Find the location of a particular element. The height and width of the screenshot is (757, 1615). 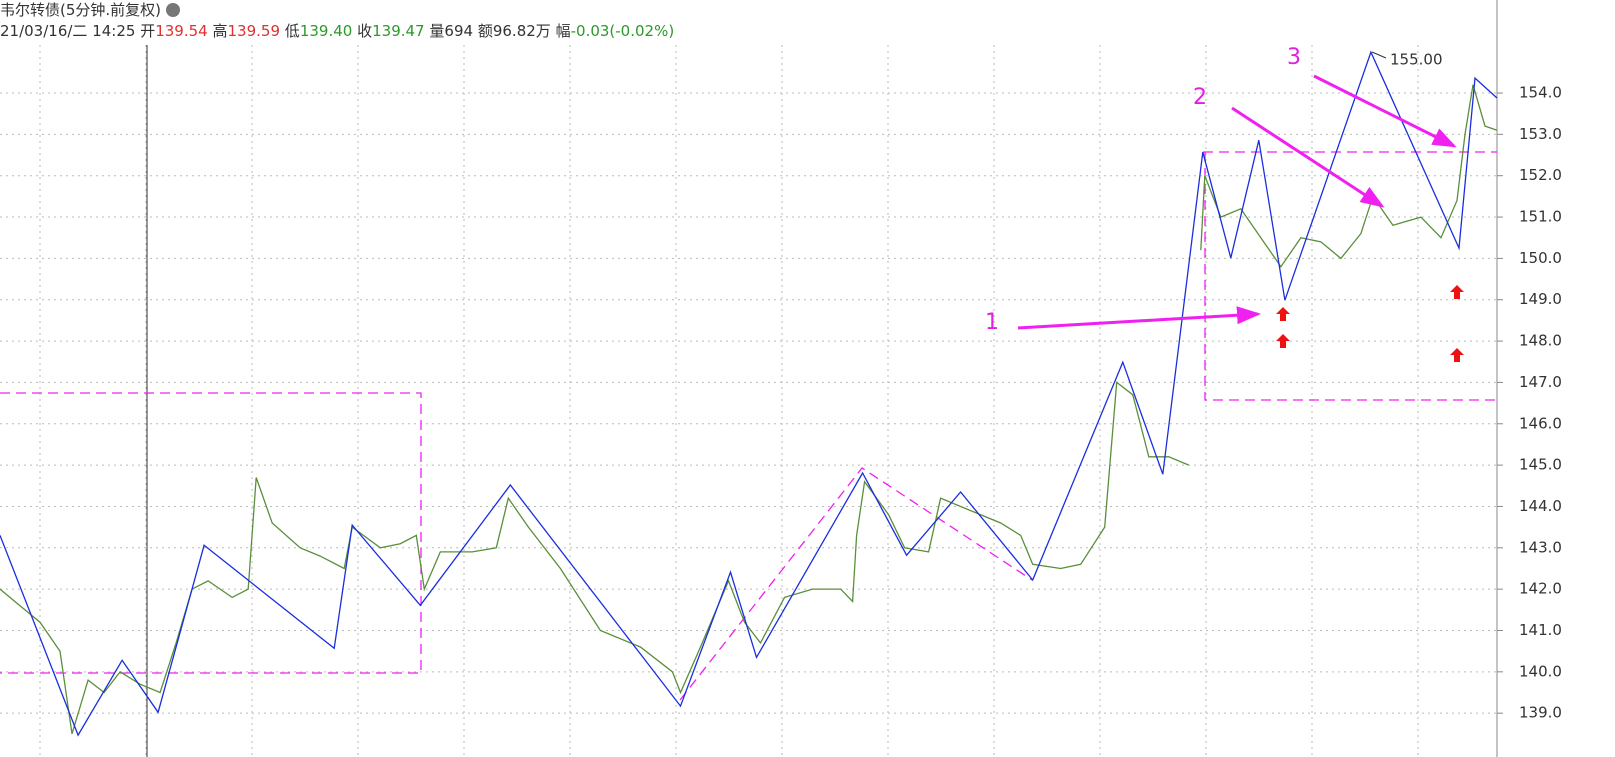

y-tick-label: 145.0 is located at coordinates (1540, 465).